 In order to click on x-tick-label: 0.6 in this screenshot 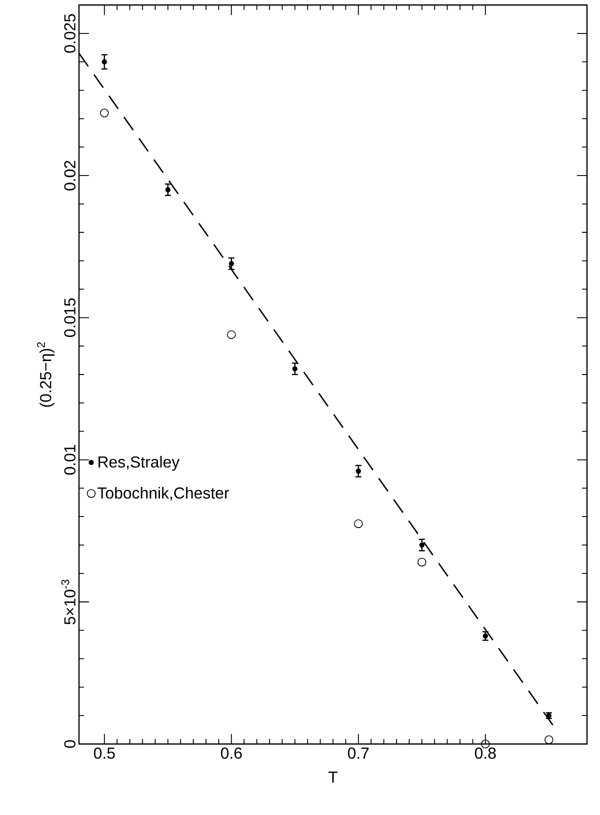, I will do `click(231, 753)`.